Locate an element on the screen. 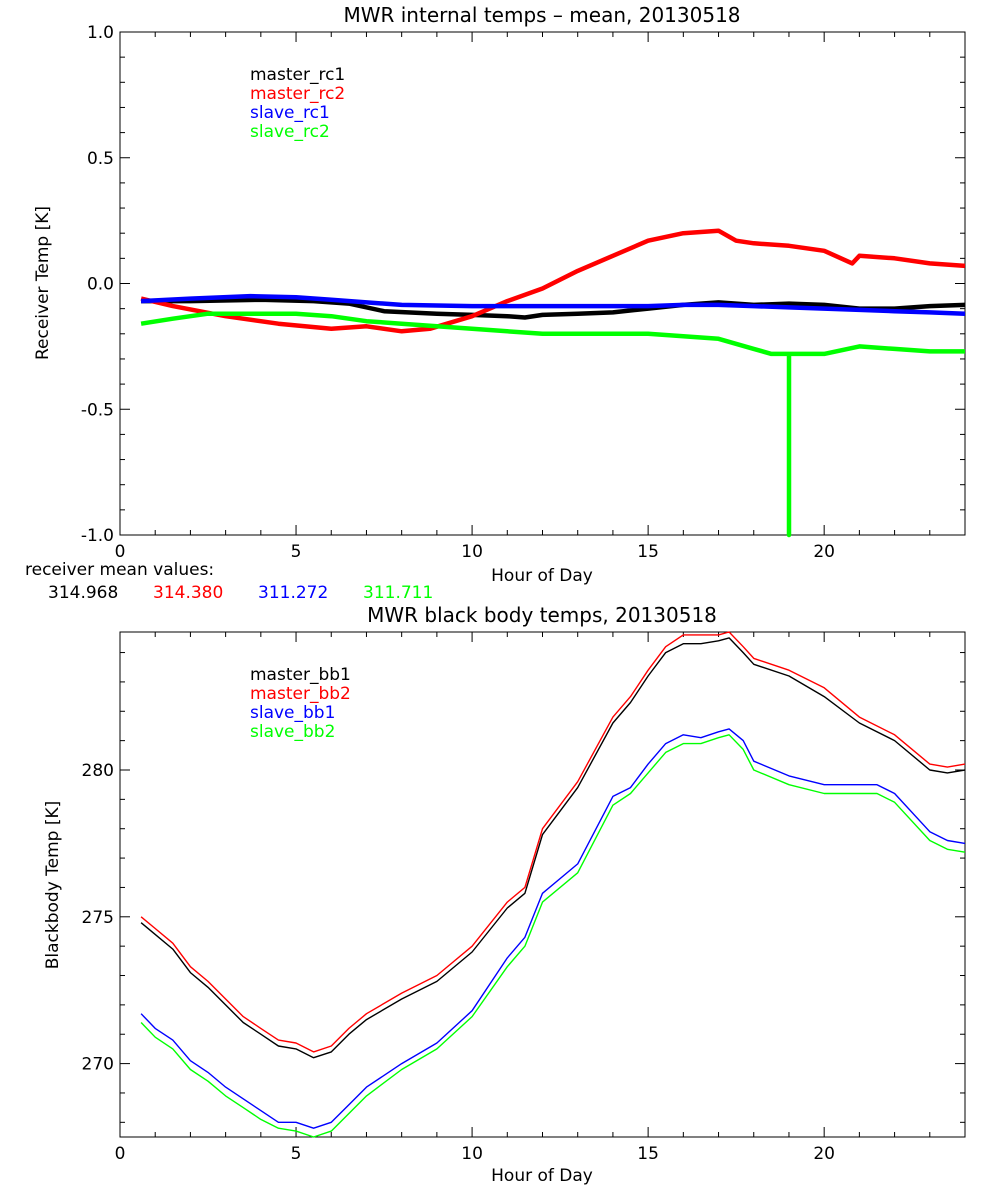 The width and height of the screenshot is (1000, 1200). y-tick-label: 0.0 is located at coordinates (100, 285).